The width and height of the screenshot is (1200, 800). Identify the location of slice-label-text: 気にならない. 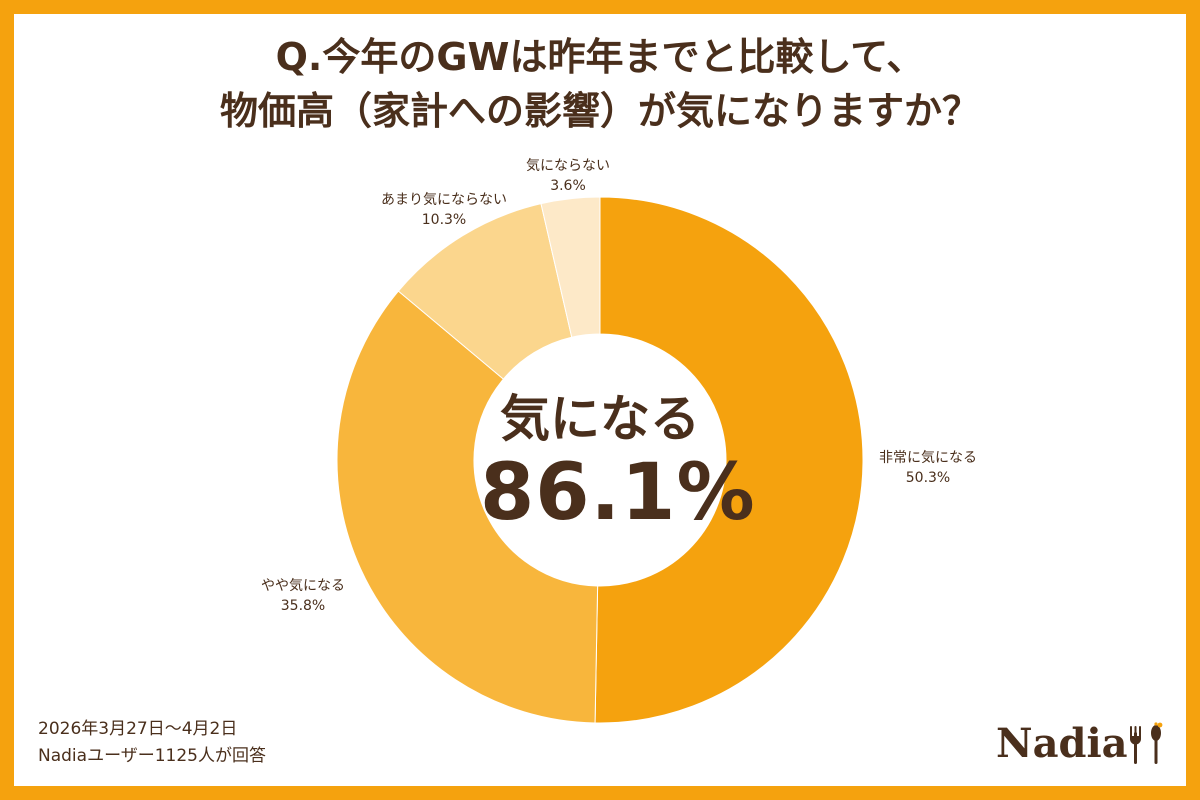
(568, 166).